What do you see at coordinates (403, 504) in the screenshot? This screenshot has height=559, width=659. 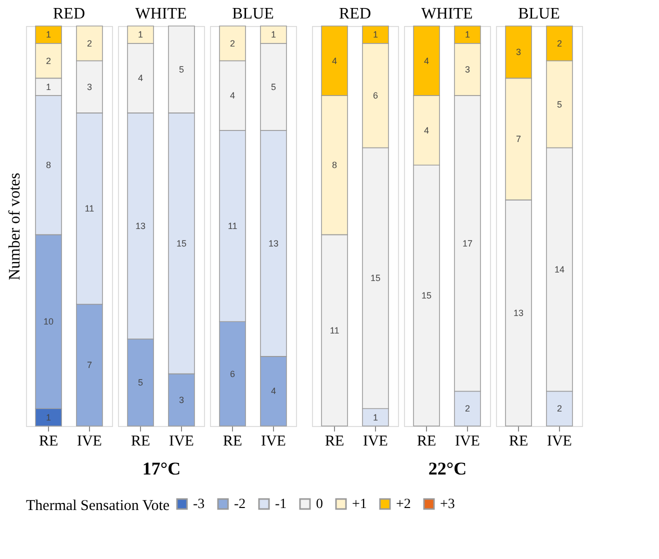 I see `legend-label: +2` at bounding box center [403, 504].